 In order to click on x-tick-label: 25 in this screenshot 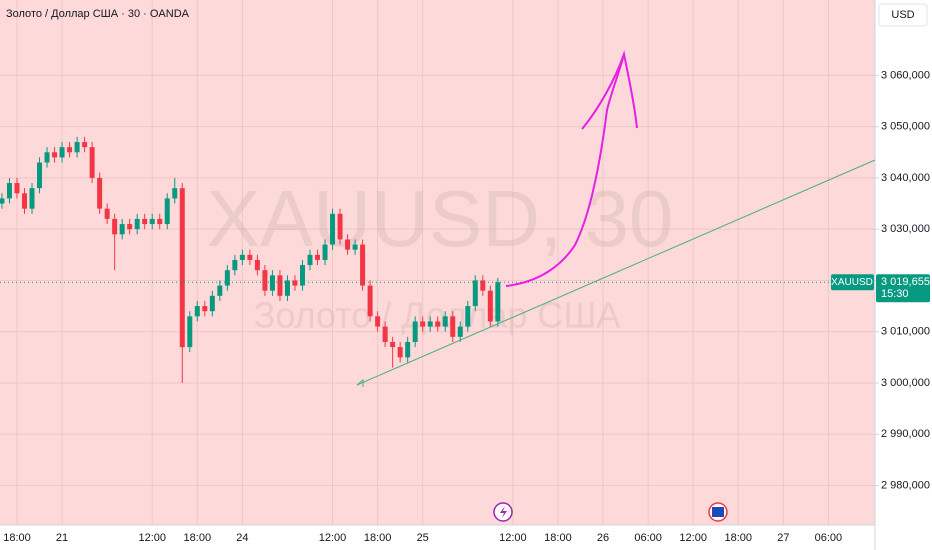, I will do `click(423, 538)`.